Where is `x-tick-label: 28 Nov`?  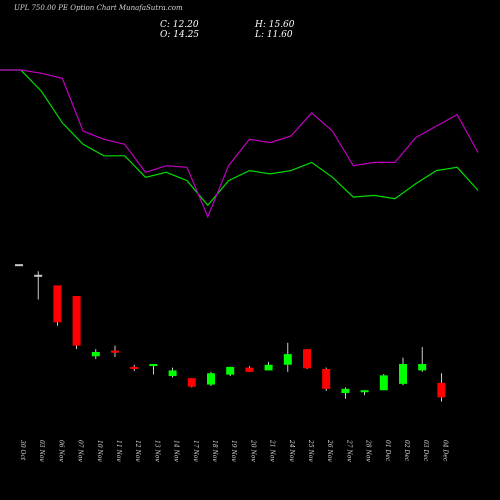 x-tick-label: 28 Nov is located at coordinates (368, 450).